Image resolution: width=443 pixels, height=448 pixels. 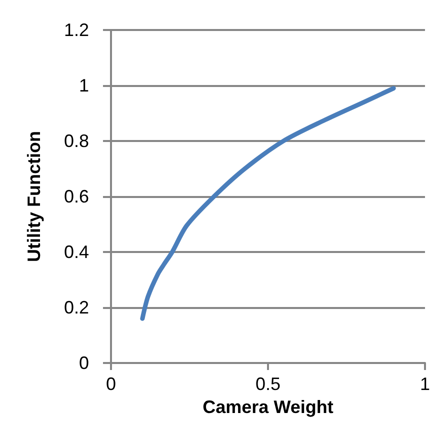 I want to click on y-tick-label: 0.8, so click(x=76, y=141).